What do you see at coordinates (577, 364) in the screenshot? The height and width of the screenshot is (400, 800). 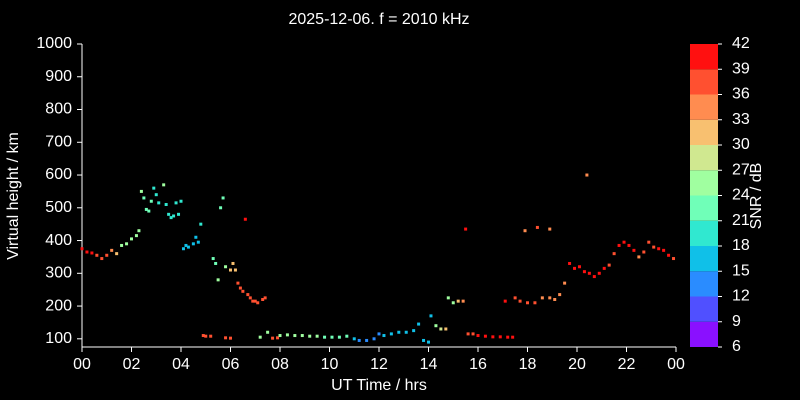 I see `x-tick-label: 20` at bounding box center [577, 364].